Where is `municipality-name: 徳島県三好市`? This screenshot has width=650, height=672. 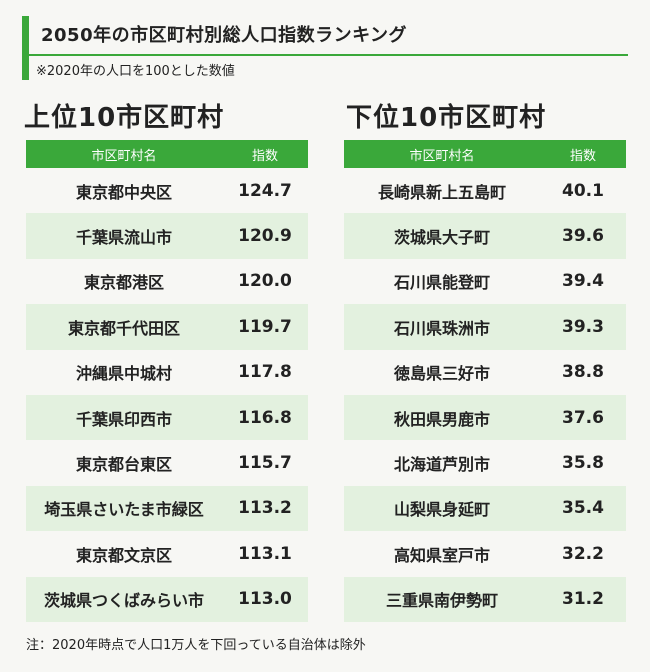
municipality-name: 徳島県三好市 is located at coordinates (441, 374).